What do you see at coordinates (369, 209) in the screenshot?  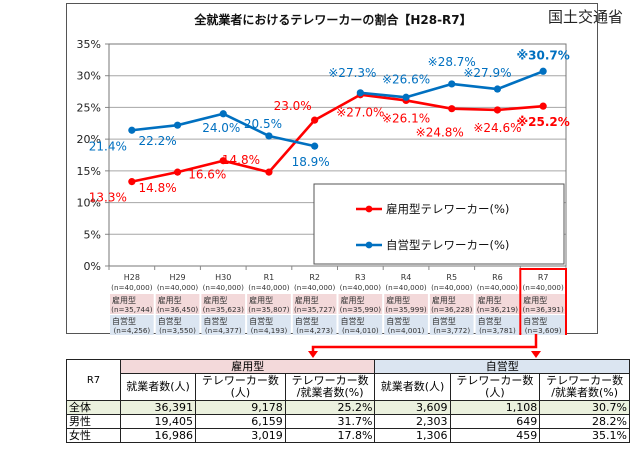 I see `legend-marker` at bounding box center [369, 209].